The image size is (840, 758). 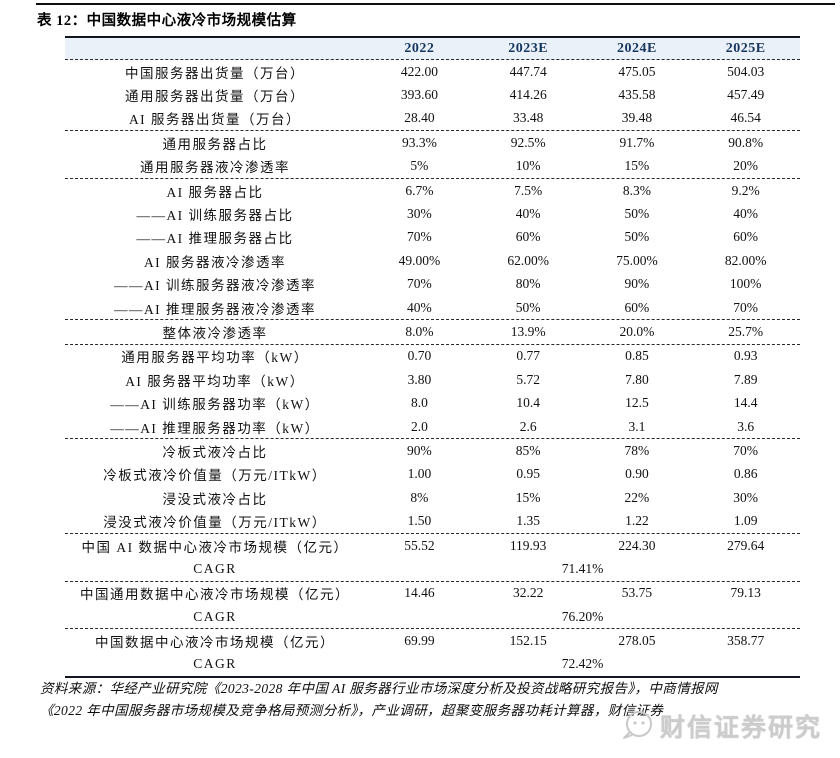 I want to click on row-label: 中国 AI 数据中心液冷市场规模（亿元）, so click(x=215, y=547).